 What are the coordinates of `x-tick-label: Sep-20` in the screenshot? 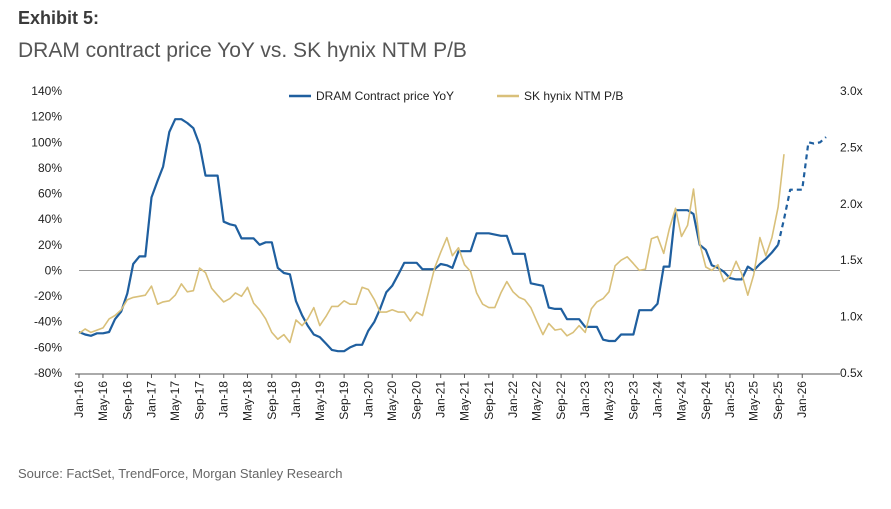 It's located at (417, 400).